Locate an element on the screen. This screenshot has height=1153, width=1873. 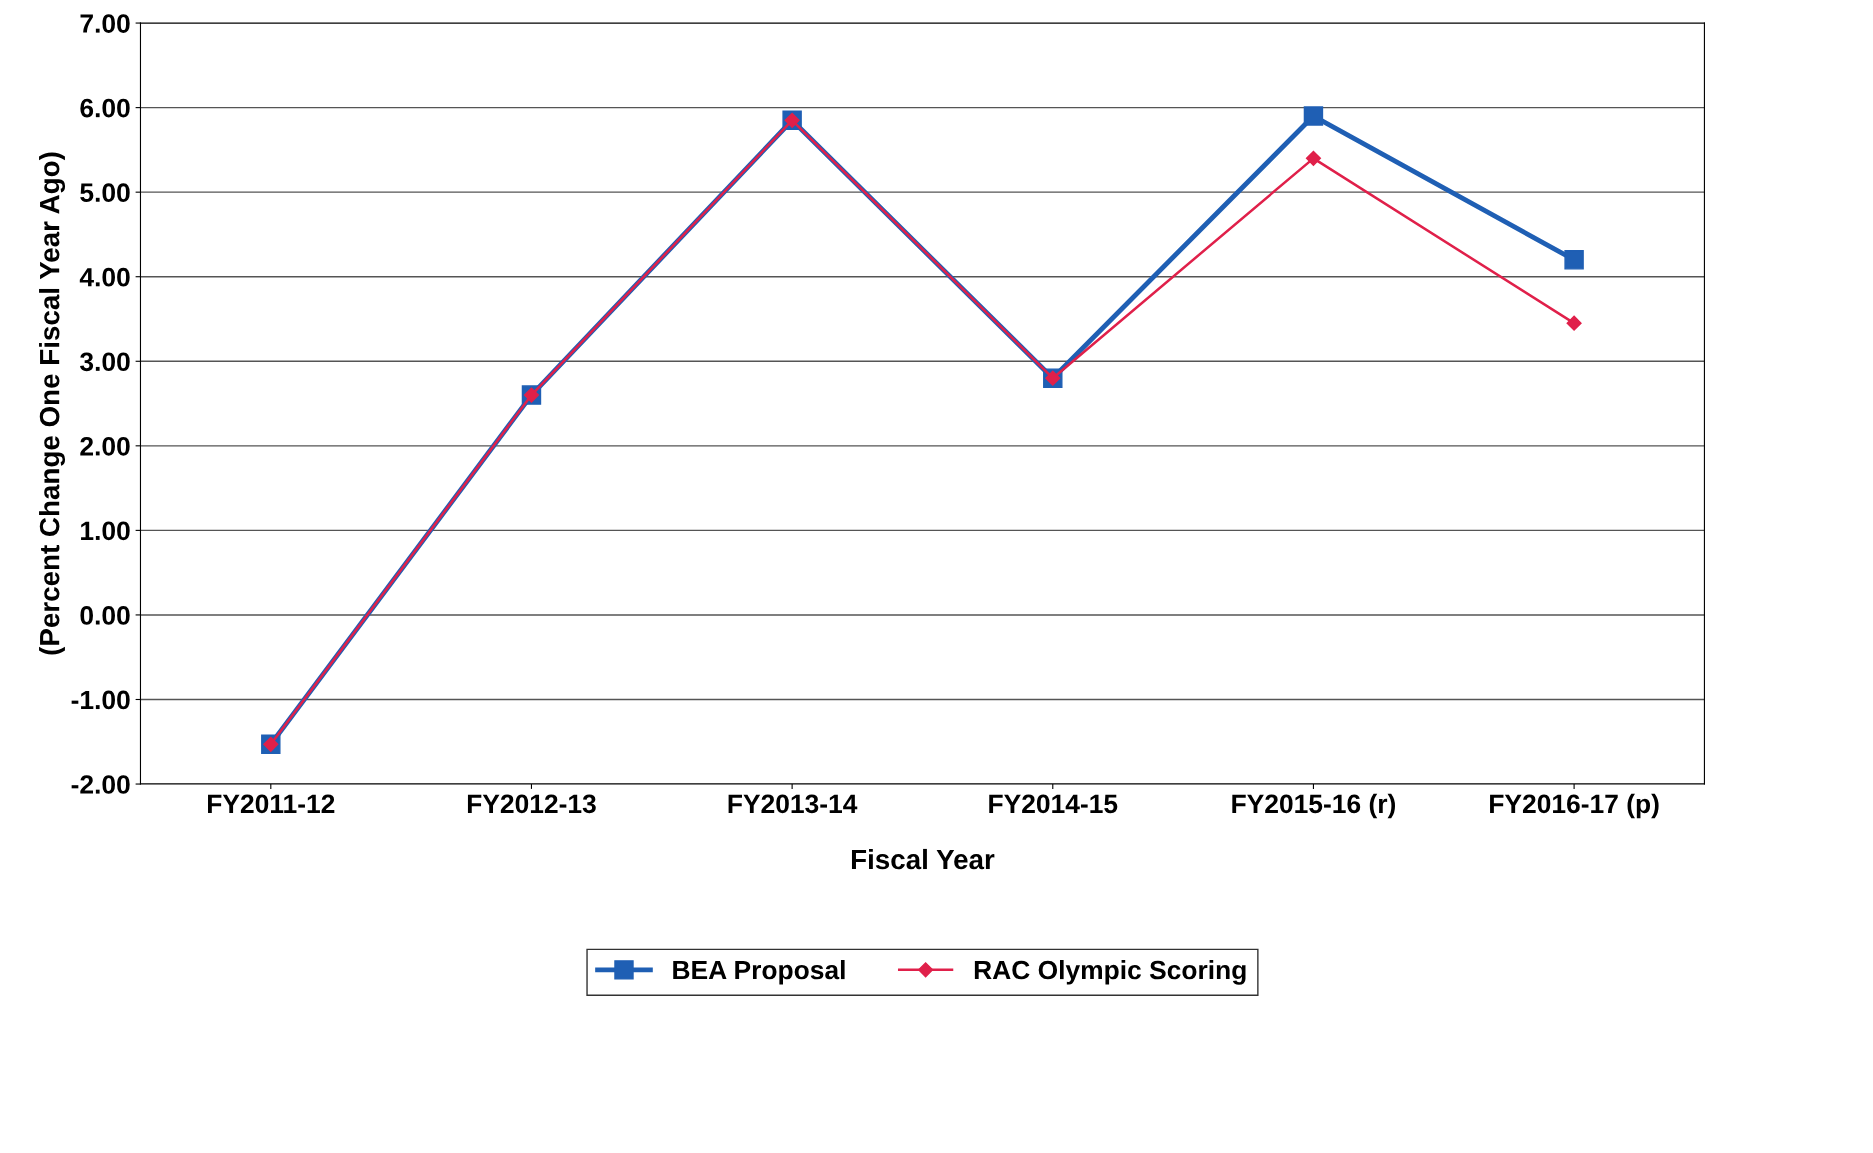
y-tick-label: 6.00 is located at coordinates (105, 108).